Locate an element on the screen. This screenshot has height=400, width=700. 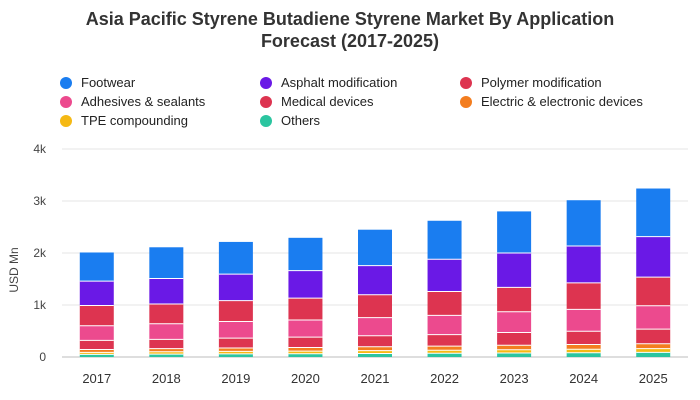
legend-item: Asphalt modification is located at coordinates (328, 82).